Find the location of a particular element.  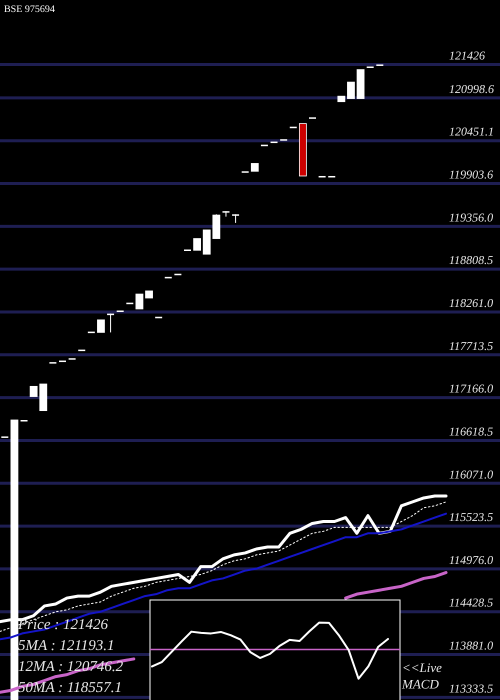

y-tick-label: 114976.0 is located at coordinates (471, 559).